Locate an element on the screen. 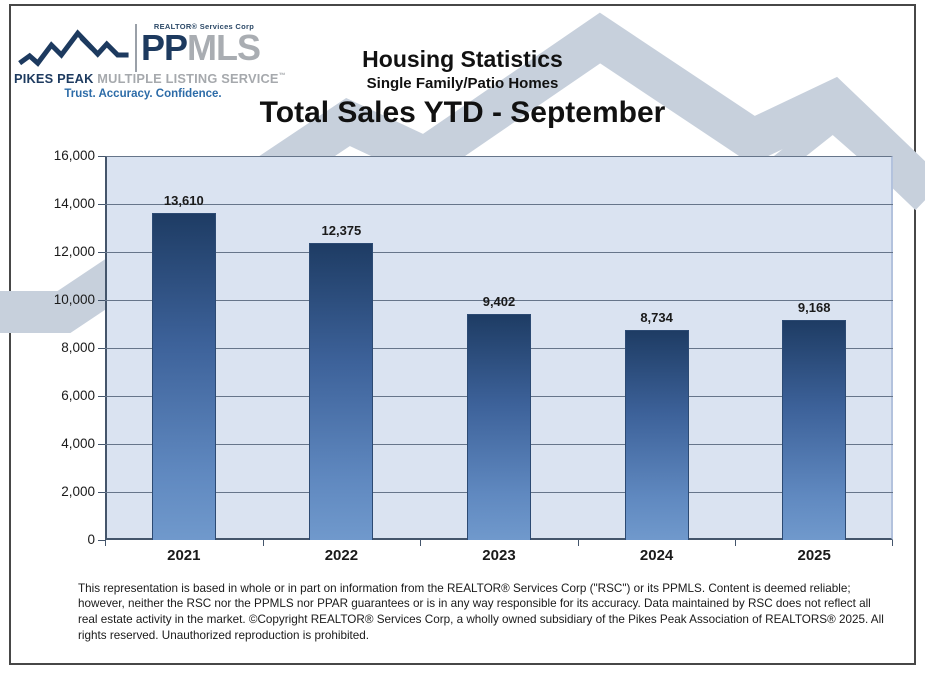 This screenshot has height=675, width=925. y-axis-label: 10,000 is located at coordinates (74, 299).